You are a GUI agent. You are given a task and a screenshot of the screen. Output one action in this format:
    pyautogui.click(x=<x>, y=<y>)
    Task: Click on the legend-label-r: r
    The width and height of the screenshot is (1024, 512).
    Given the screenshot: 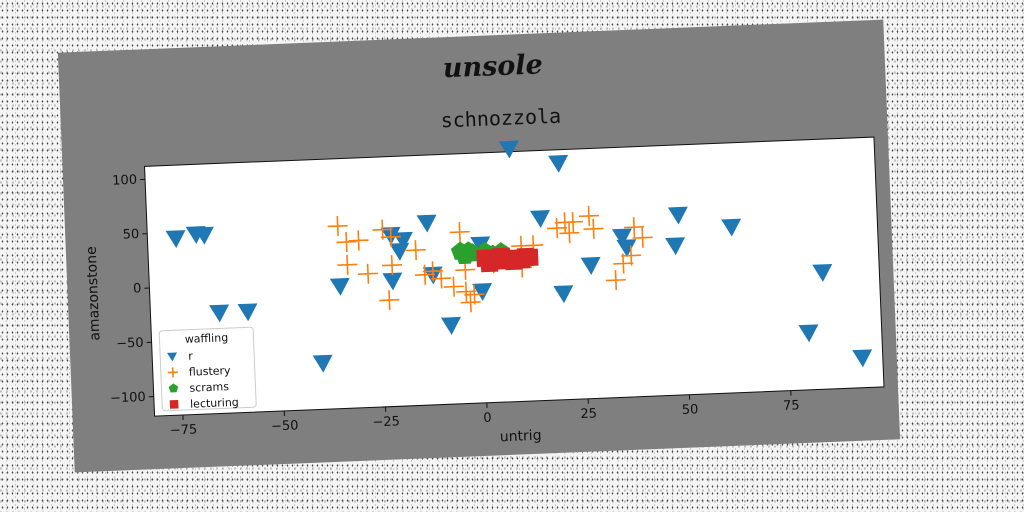 What is the action you would take?
    pyautogui.click(x=191, y=356)
    